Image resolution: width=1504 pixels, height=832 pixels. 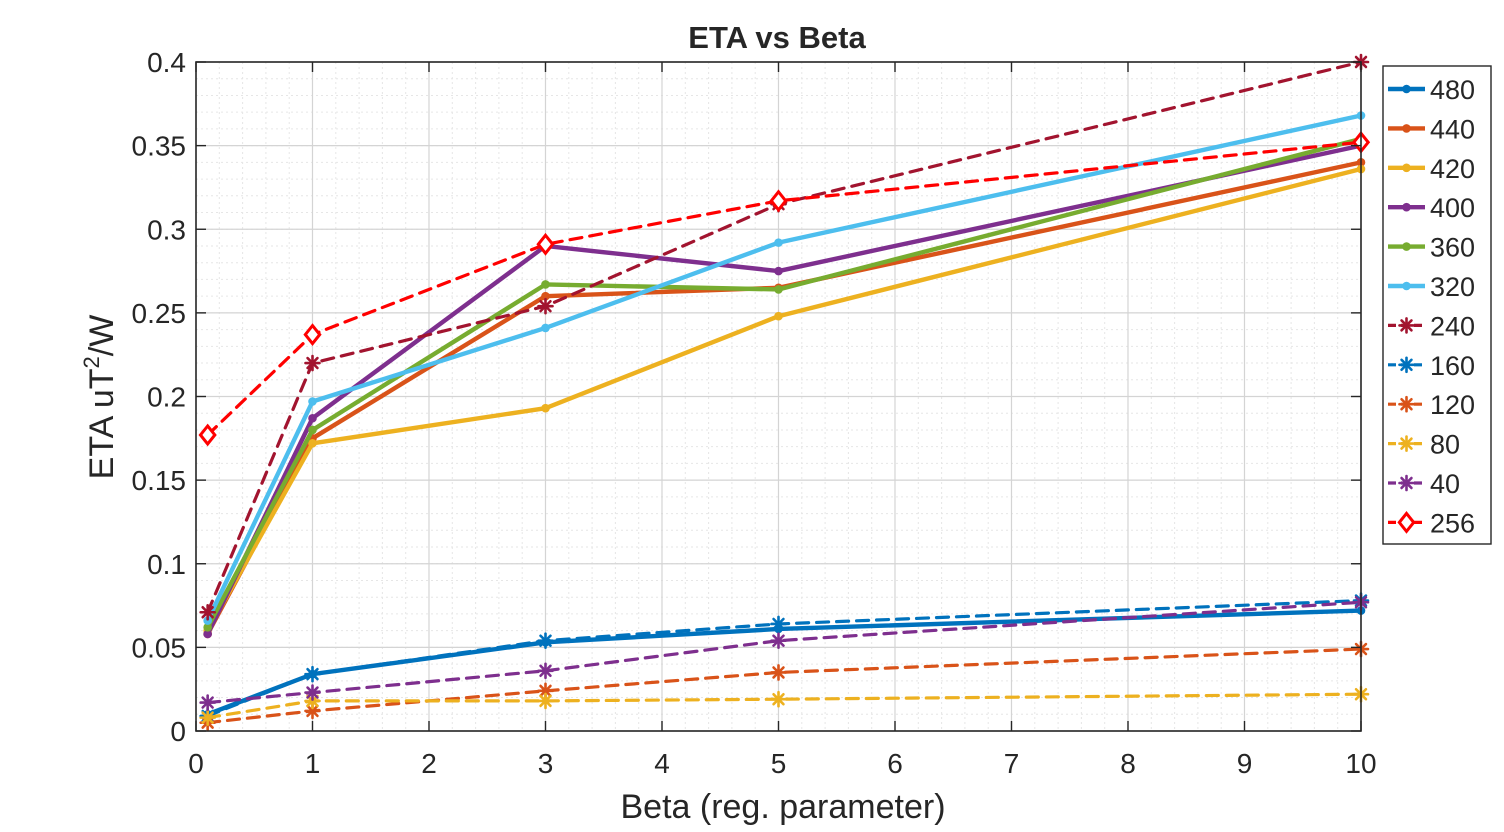 What do you see at coordinates (1424, 484) in the screenshot?
I see `legend-item: 40` at bounding box center [1424, 484].